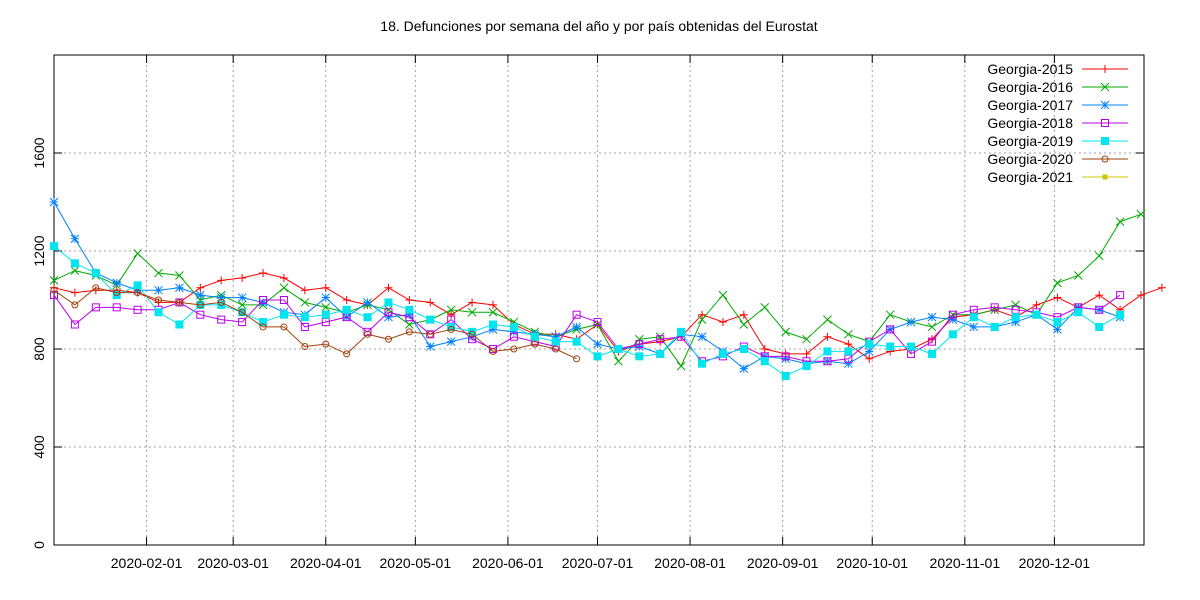  What do you see at coordinates (1055, 563) in the screenshot?
I see `x-tick-label: 2020-12-01` at bounding box center [1055, 563].